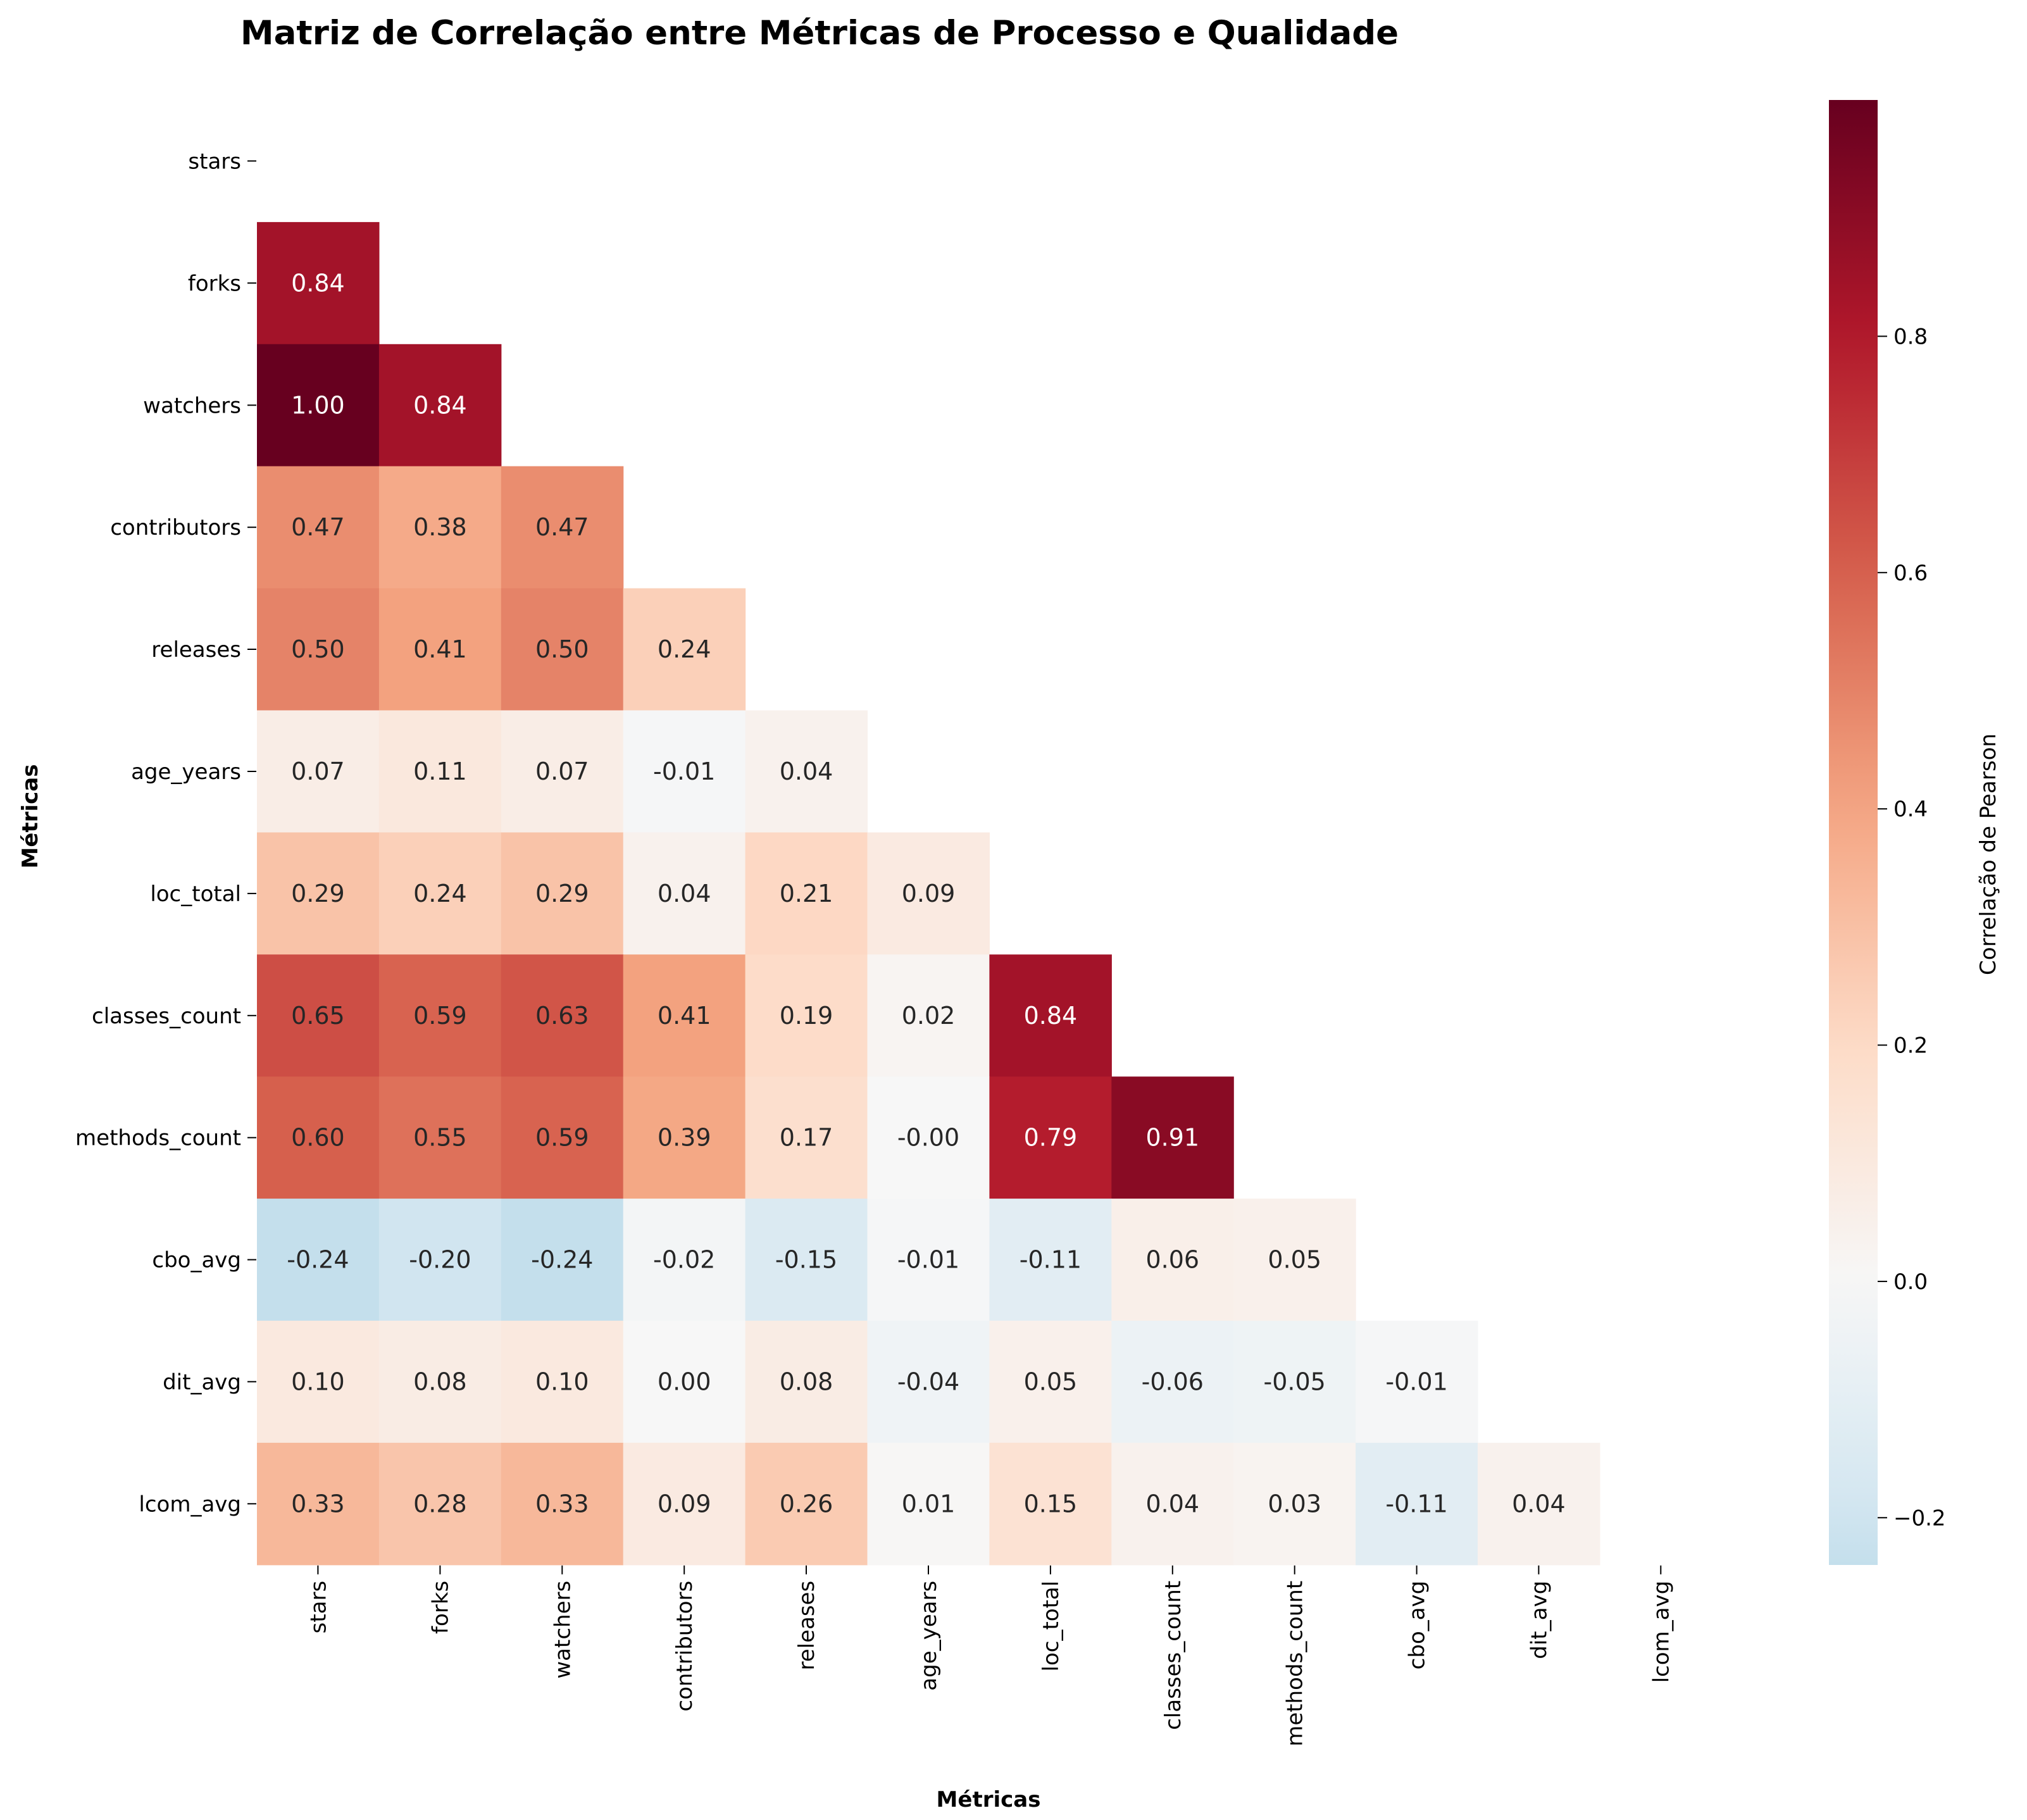 The width and height of the screenshot is (2027, 1820). What do you see at coordinates (1051, 1260) in the screenshot?
I see `cell-value-label: -0.11` at bounding box center [1051, 1260].